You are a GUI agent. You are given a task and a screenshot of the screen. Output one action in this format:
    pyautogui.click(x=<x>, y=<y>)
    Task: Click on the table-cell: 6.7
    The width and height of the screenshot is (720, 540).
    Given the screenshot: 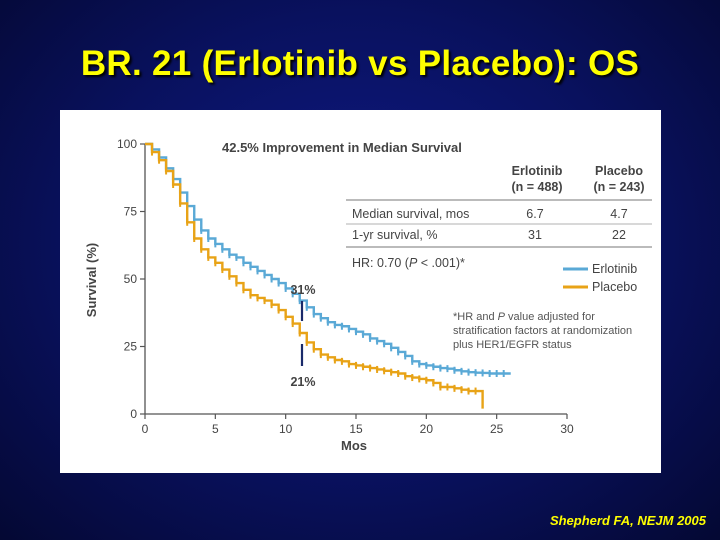 What is the action you would take?
    pyautogui.click(x=534, y=214)
    